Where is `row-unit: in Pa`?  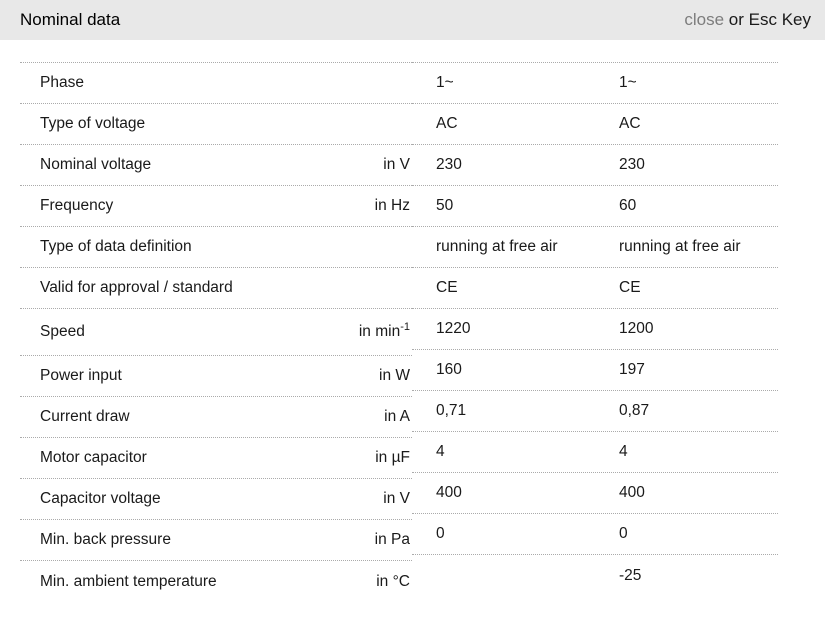
row-unit: in Pa is located at coordinates (392, 539).